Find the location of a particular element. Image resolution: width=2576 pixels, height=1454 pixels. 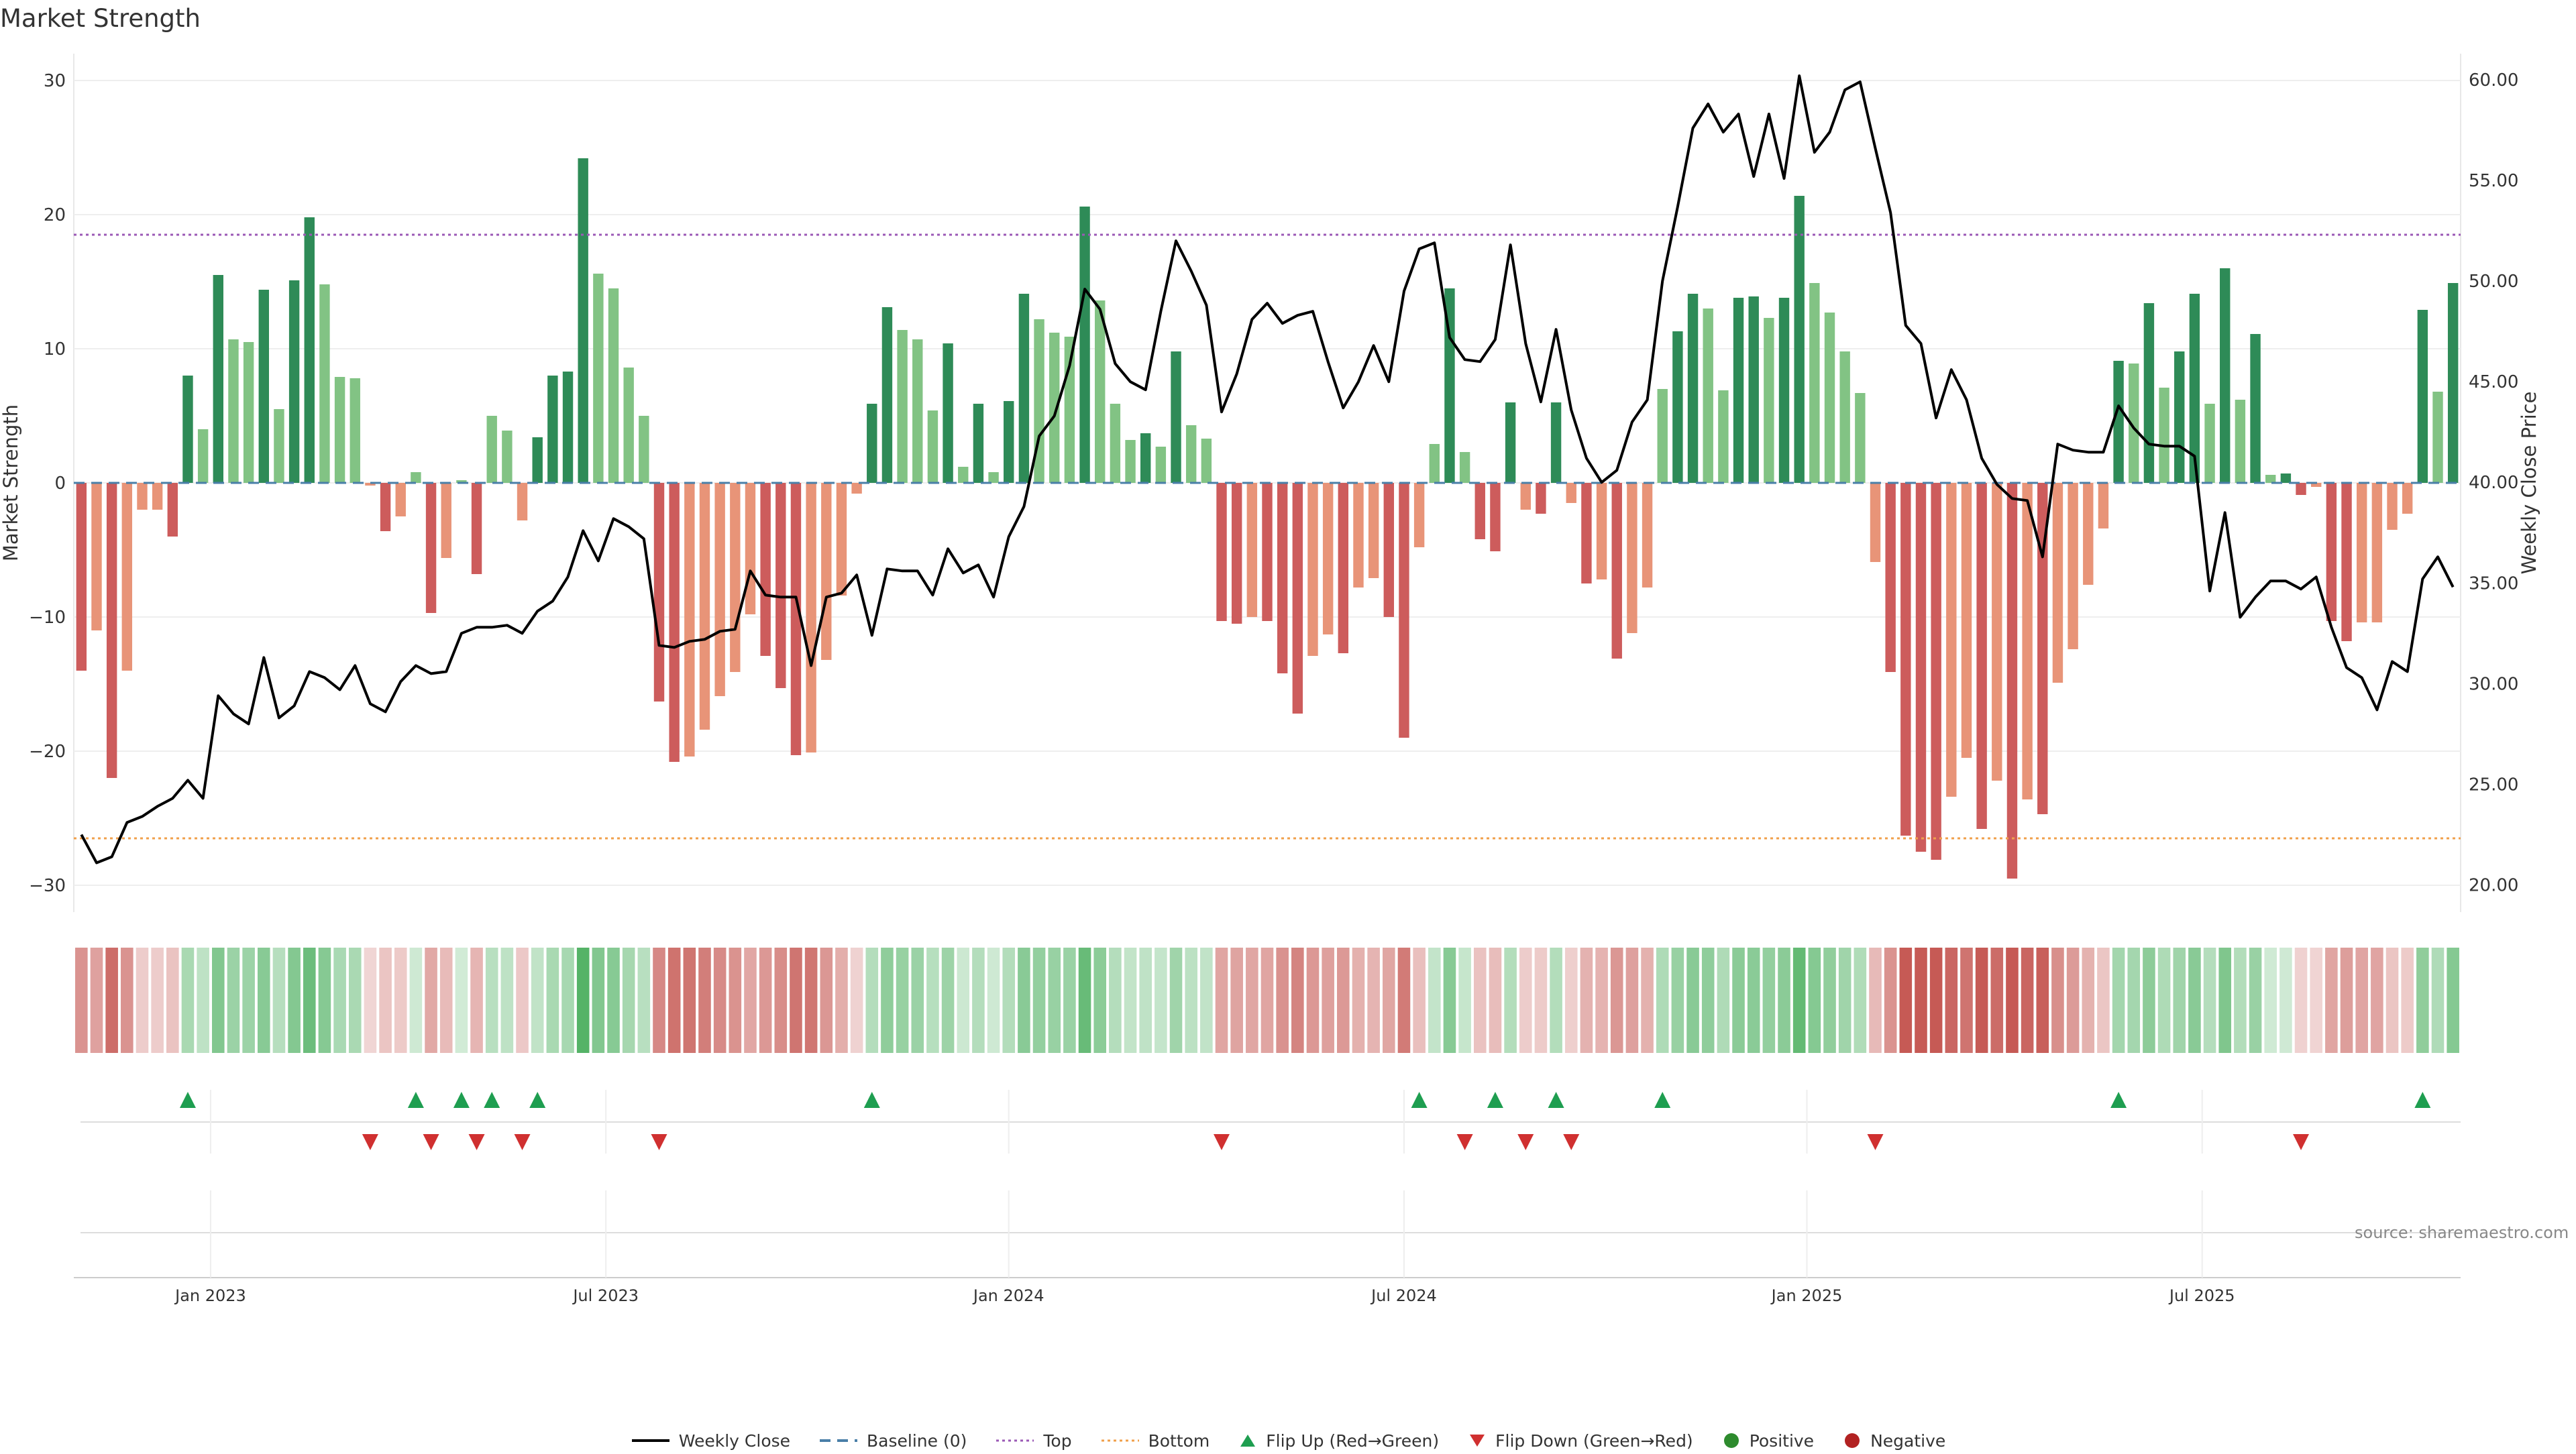

y2-tick-label: 45.00 is located at coordinates (2493, 382).